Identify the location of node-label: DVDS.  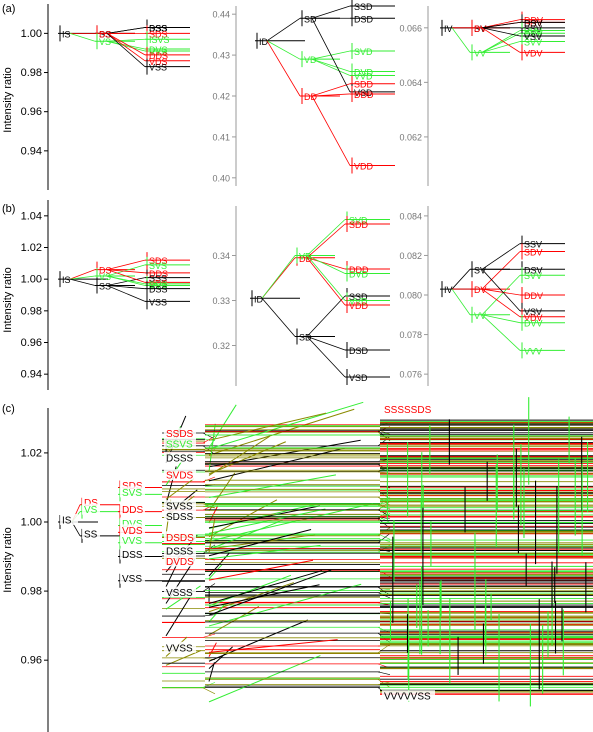
(180, 562).